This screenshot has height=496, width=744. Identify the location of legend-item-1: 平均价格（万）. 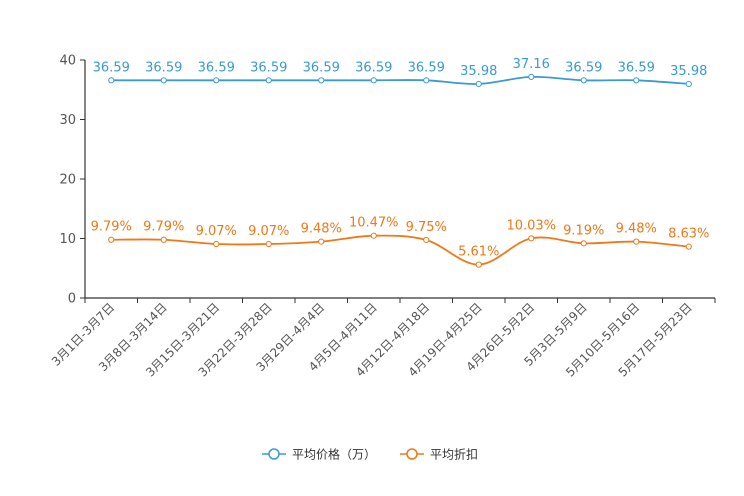
(319, 454).